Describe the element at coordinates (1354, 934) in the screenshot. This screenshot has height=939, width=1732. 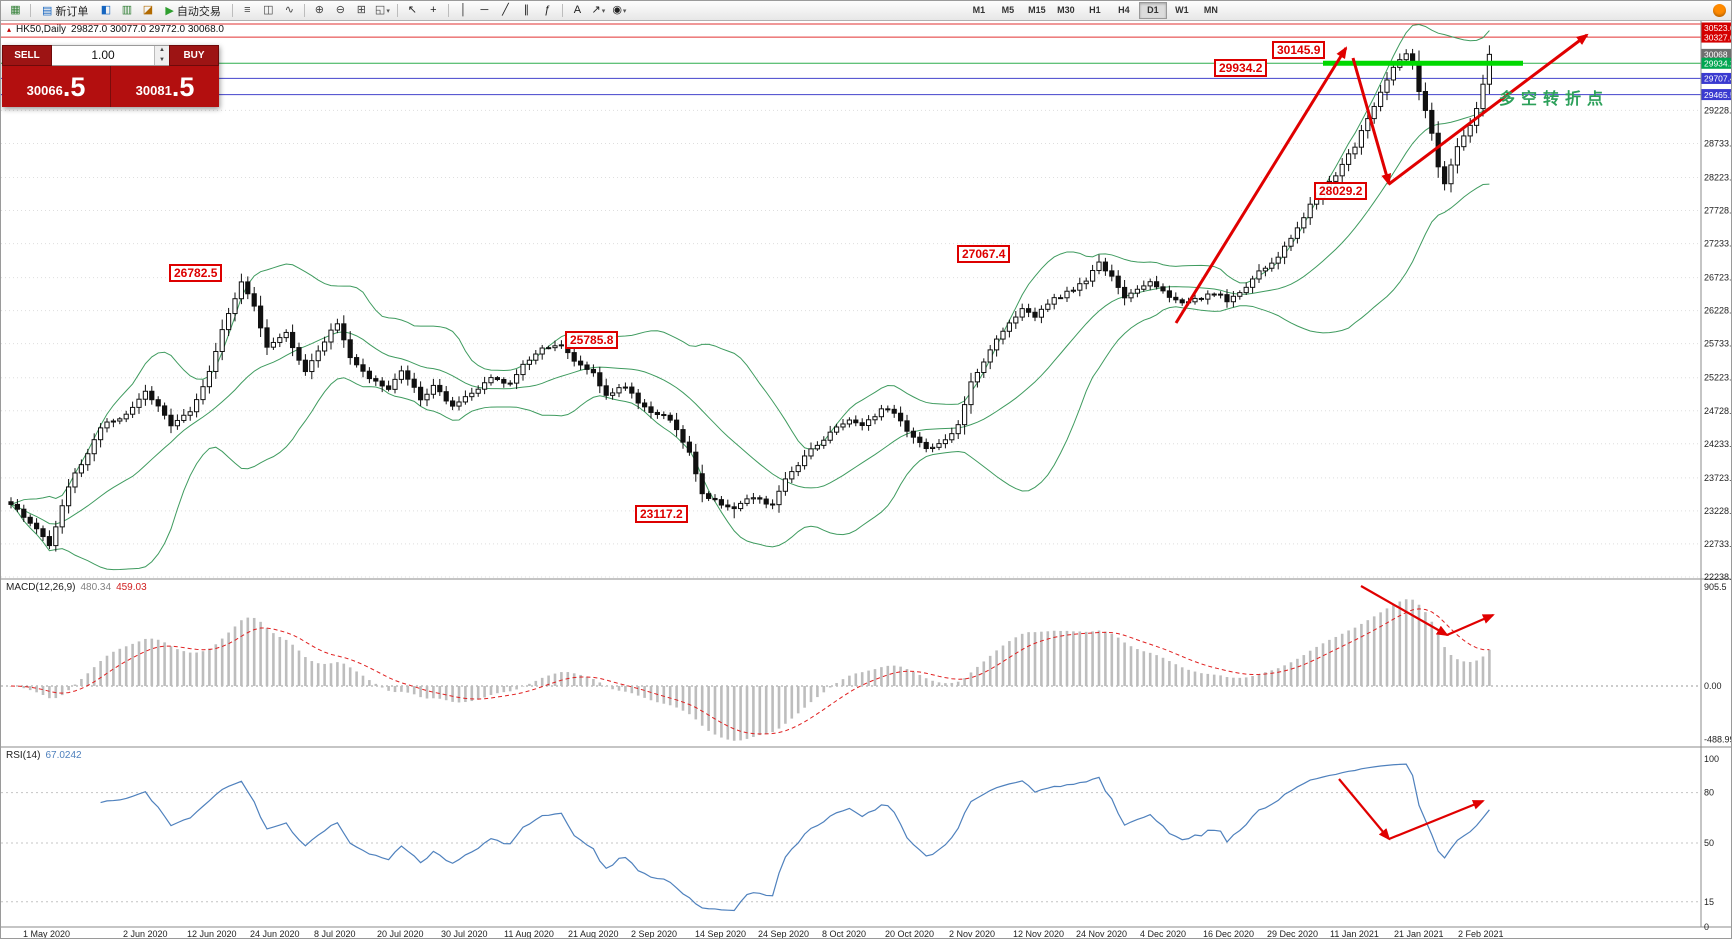
I see `svg-text: 11 Jan 2021` at that location.